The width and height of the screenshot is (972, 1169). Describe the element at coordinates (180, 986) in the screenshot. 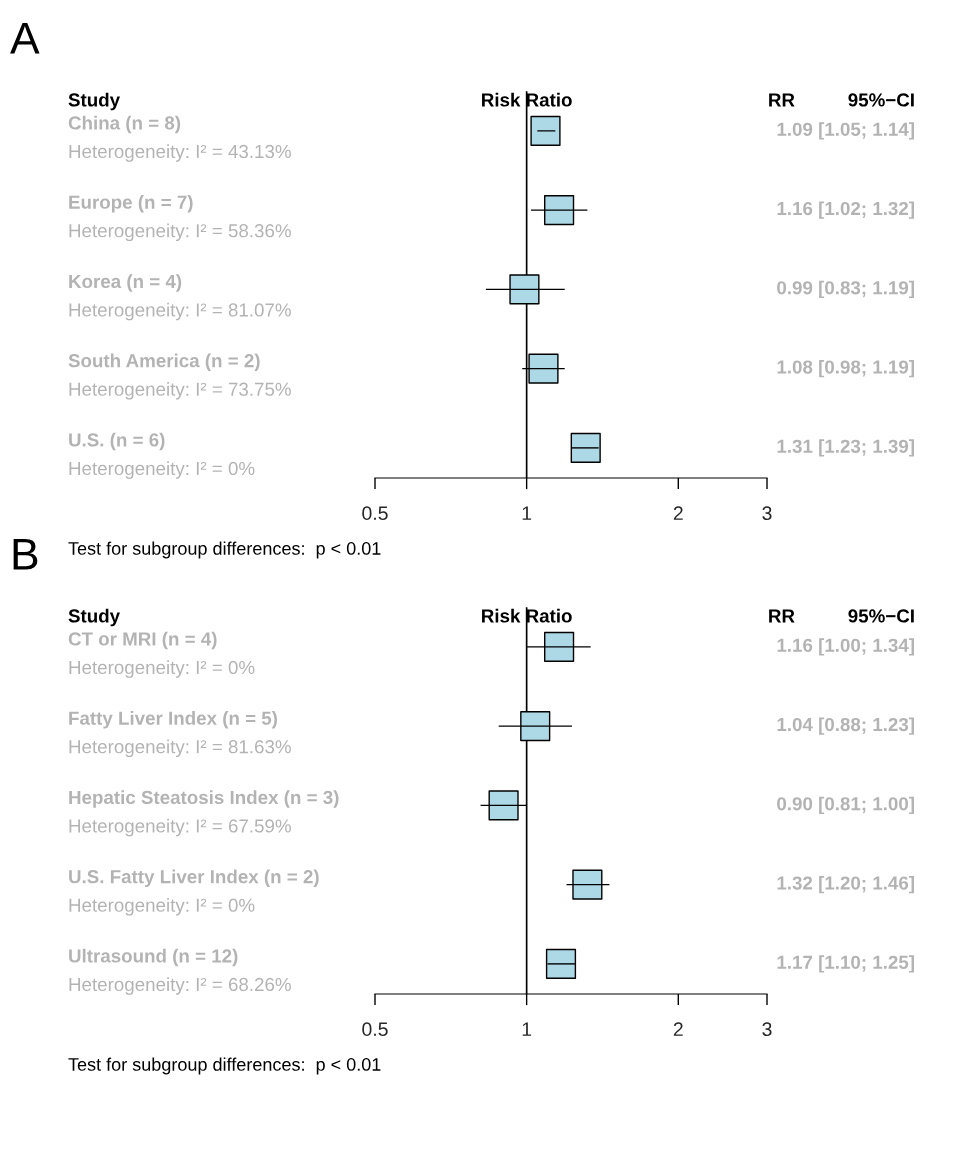

I see `text: Heterogeneity: I² = 68.26%` at that location.